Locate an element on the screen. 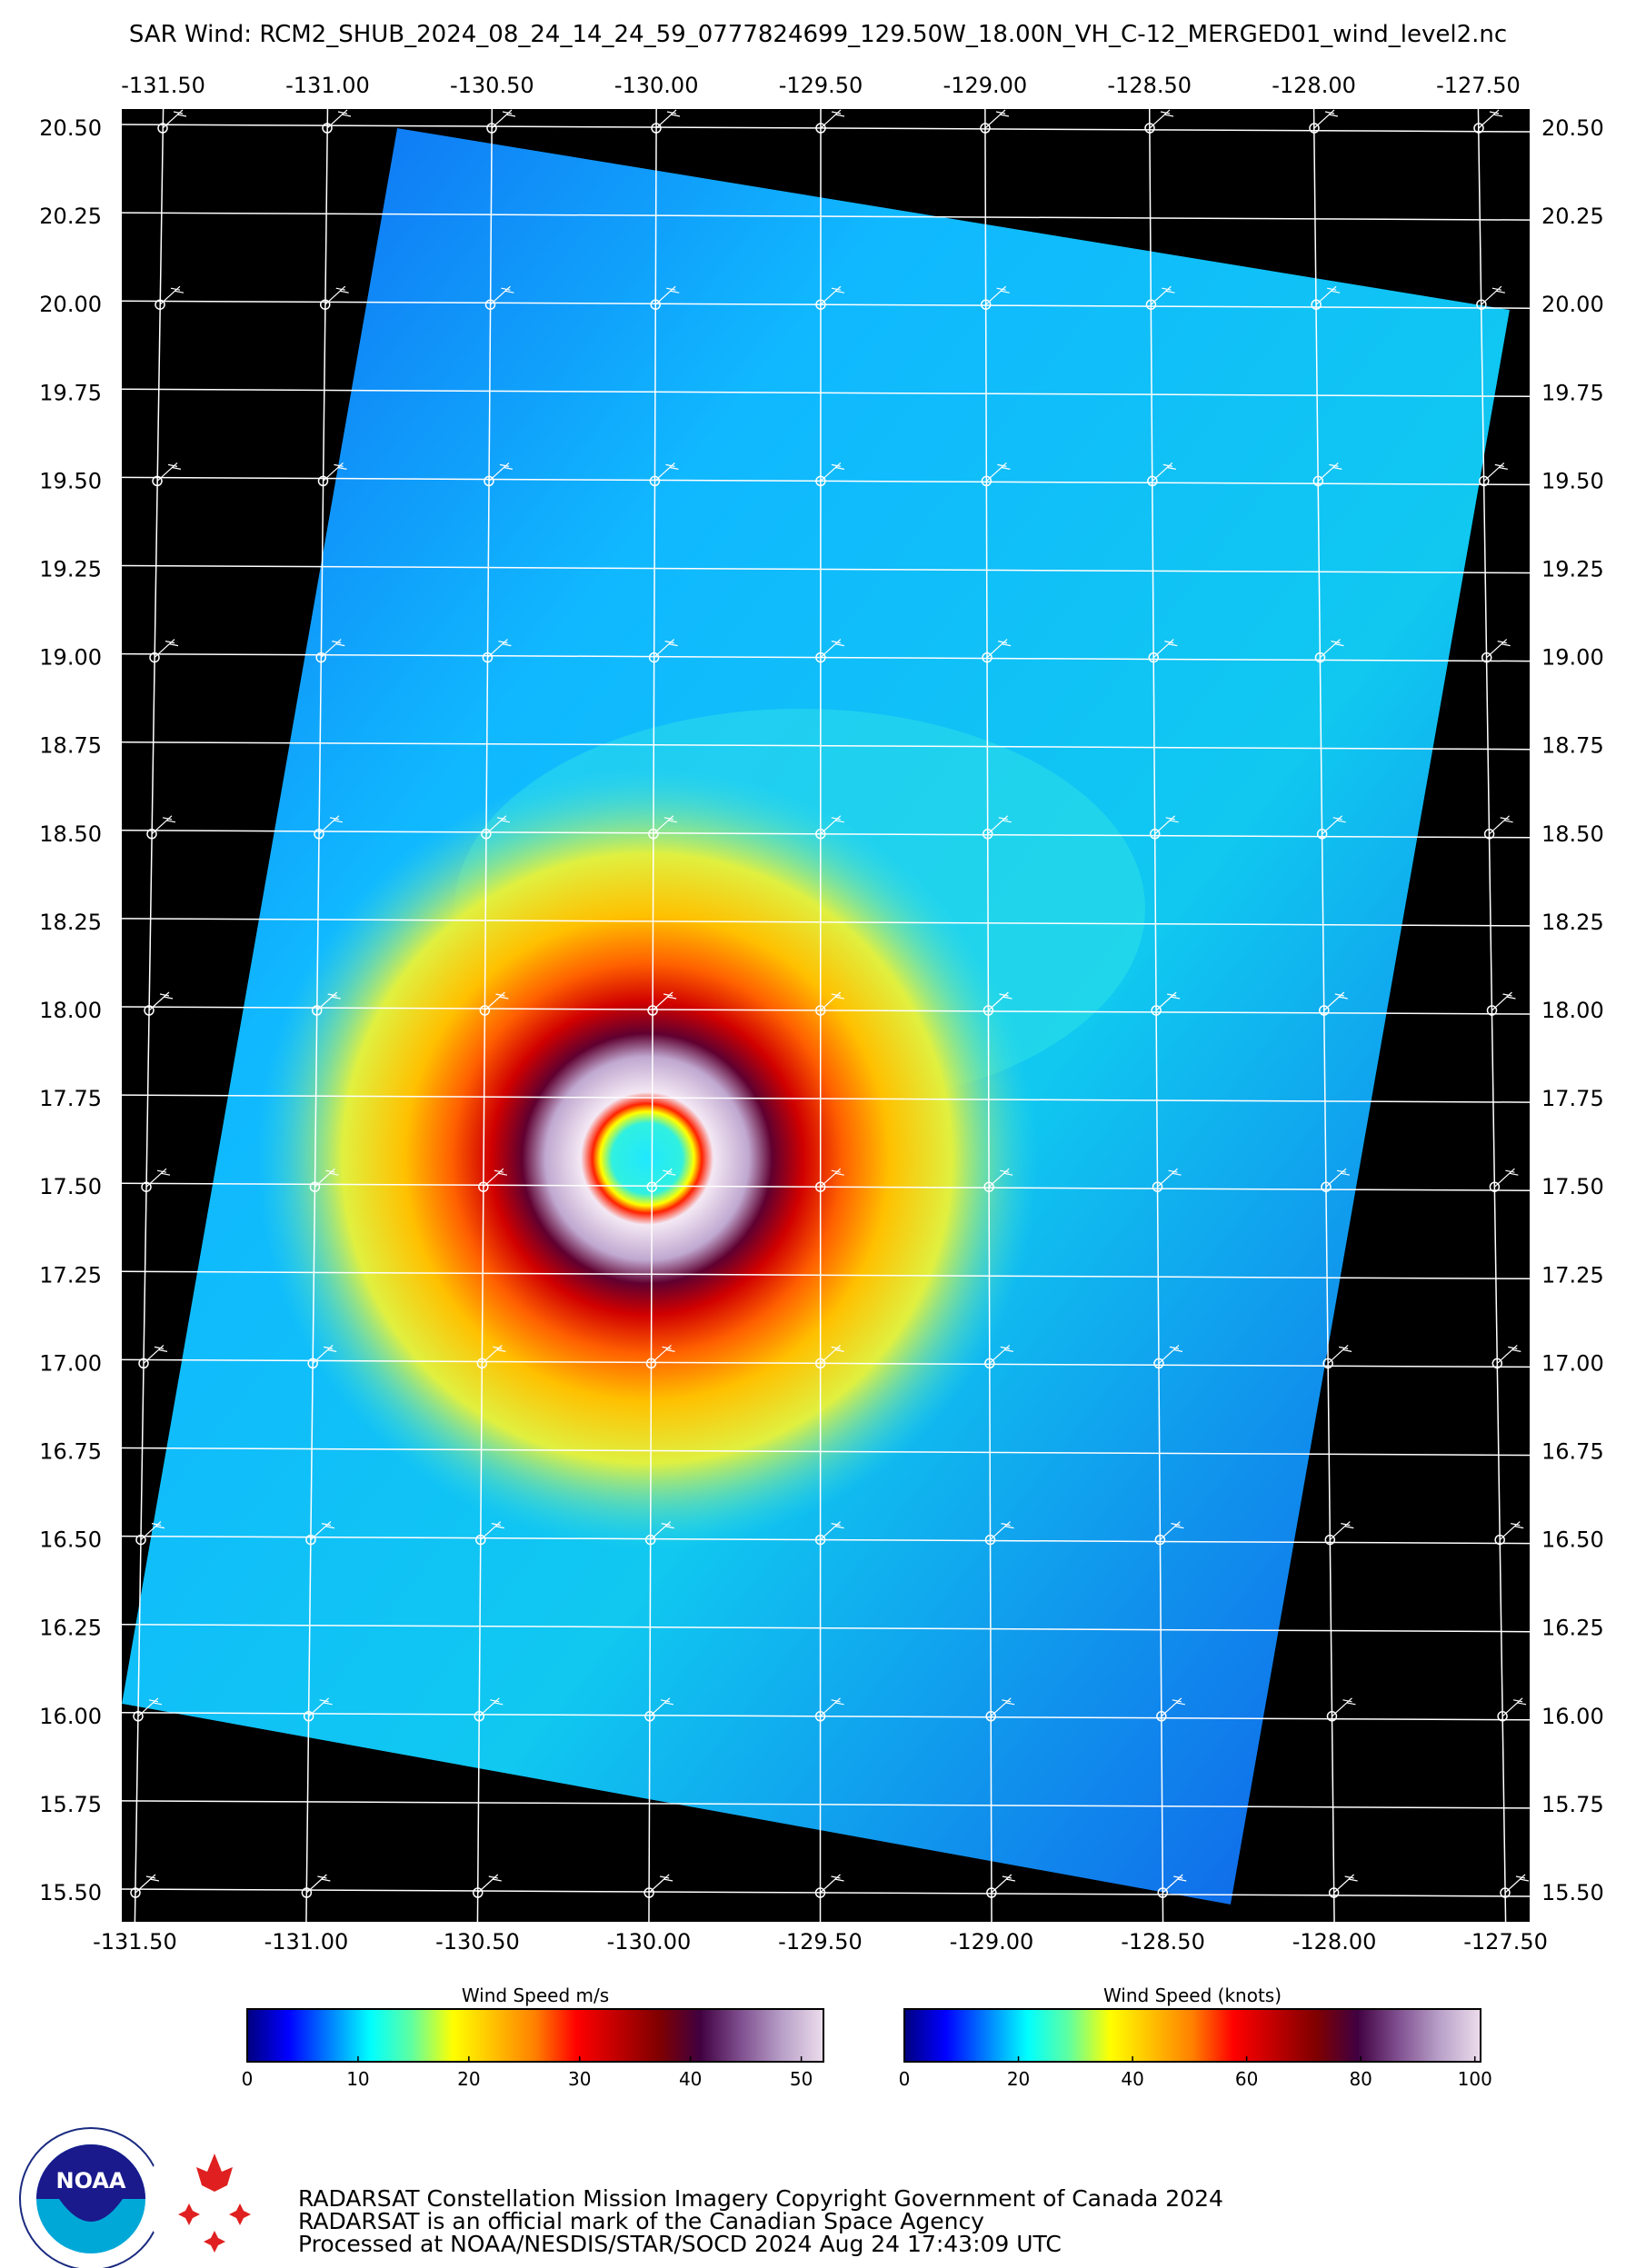  y-tick-label-left: 17.25 is located at coordinates (70, 1275).